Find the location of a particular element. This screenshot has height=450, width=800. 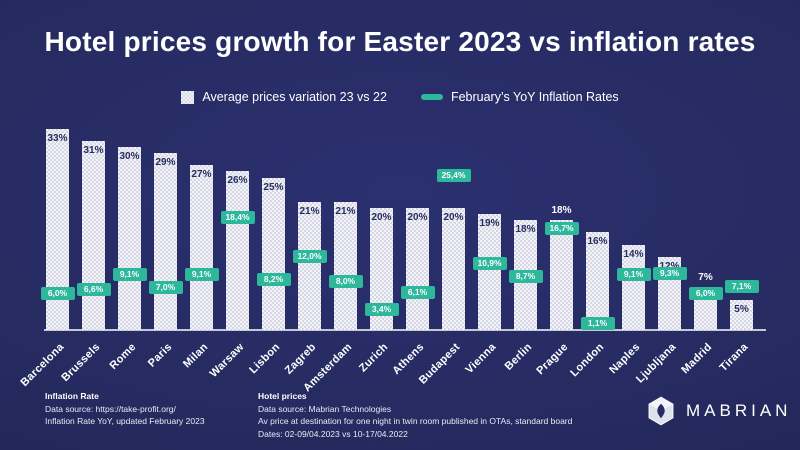

inflation-marker: 8,7% is located at coordinates (525, 277).